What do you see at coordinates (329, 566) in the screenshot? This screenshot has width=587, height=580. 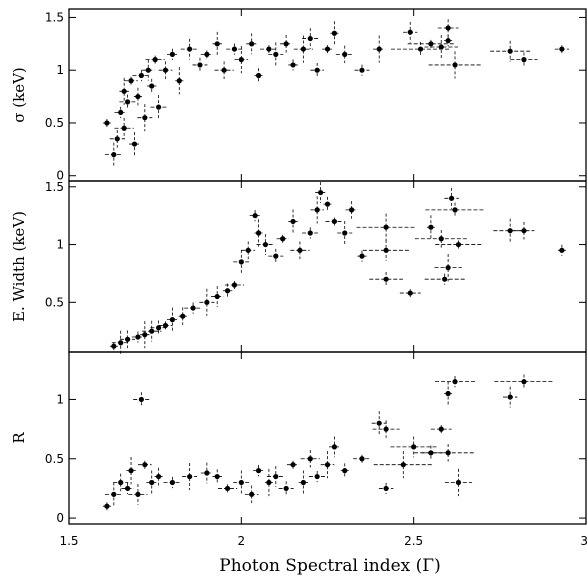 I see `x-axis-label: Photon Spectral index (Γ)` at bounding box center [329, 566].